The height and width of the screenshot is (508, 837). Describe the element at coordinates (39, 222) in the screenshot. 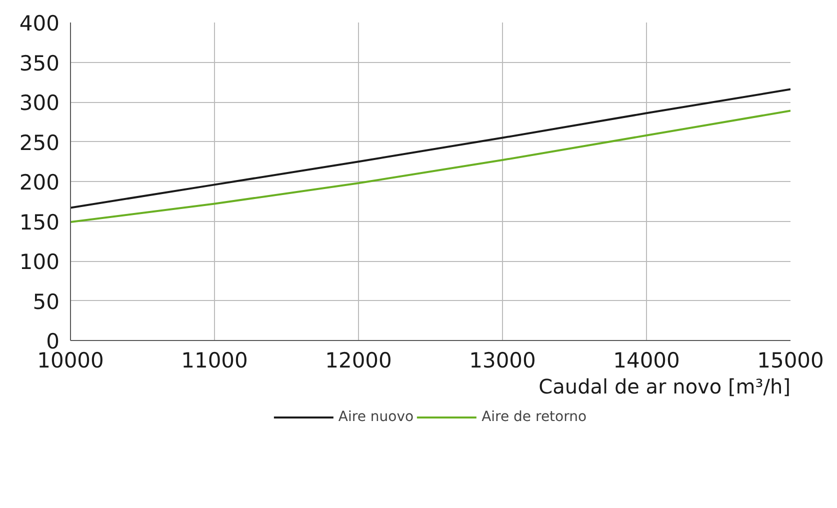

I see `y-tick-label: 150` at that location.